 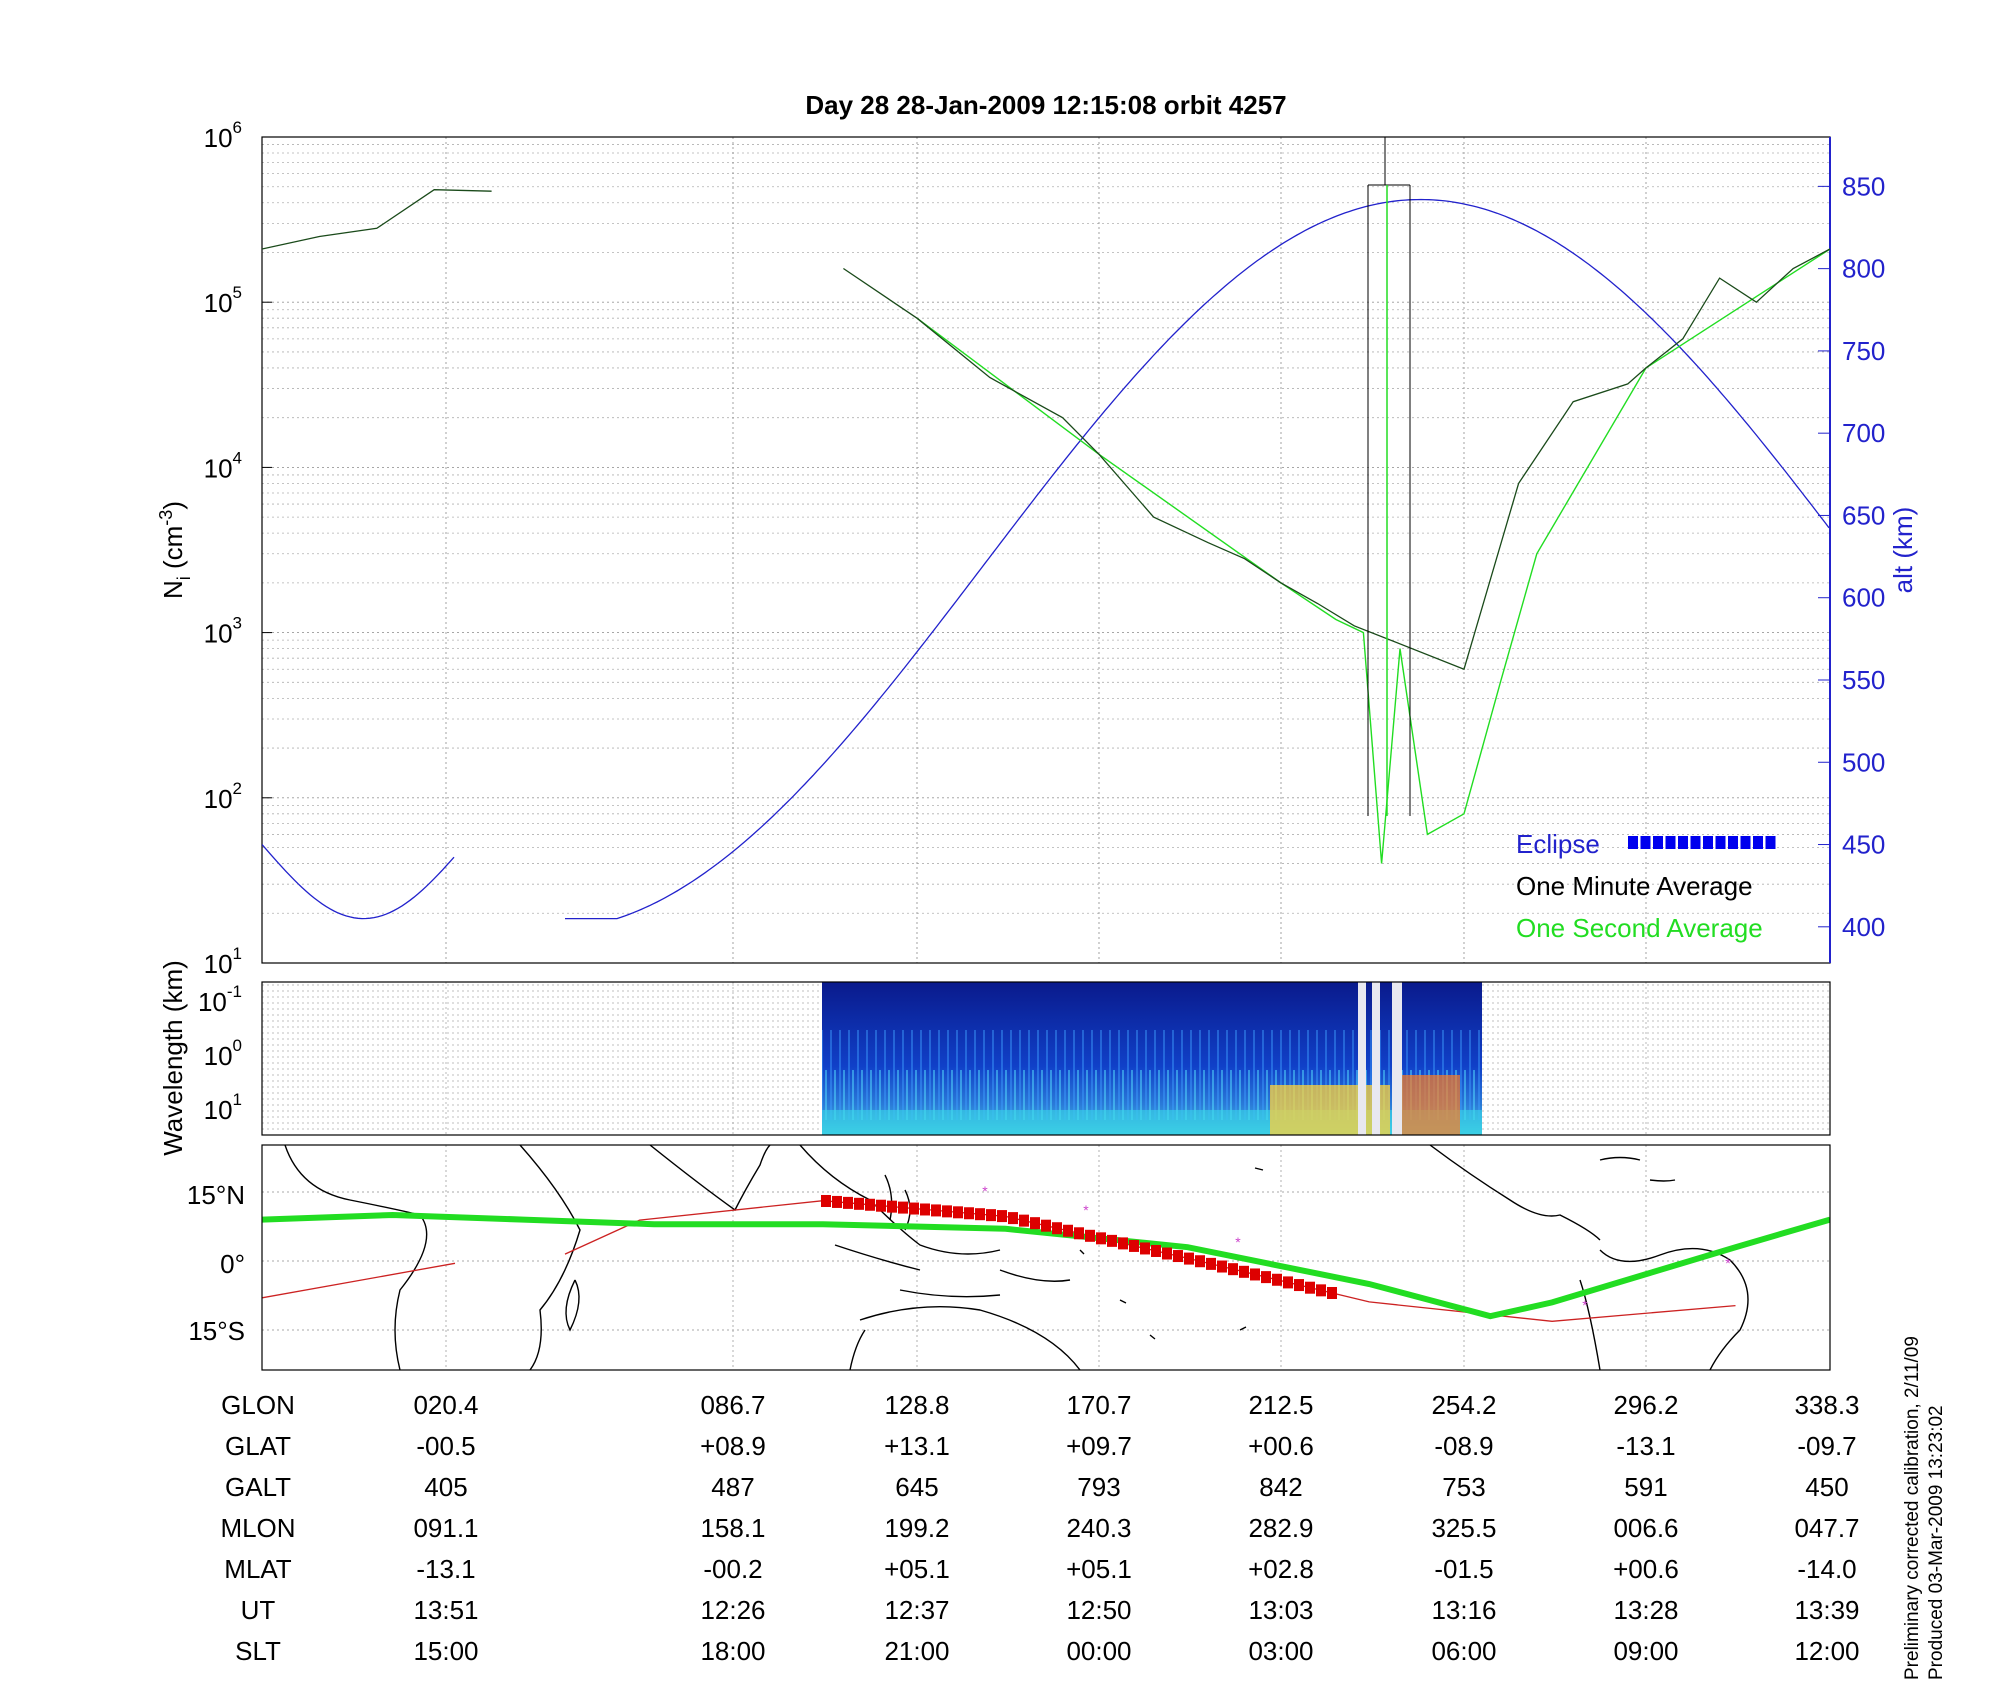 I want to click on chart-title: Day 28 28-Jan-2009 12:15:08 orbit 4257, so click(x=1045, y=105).